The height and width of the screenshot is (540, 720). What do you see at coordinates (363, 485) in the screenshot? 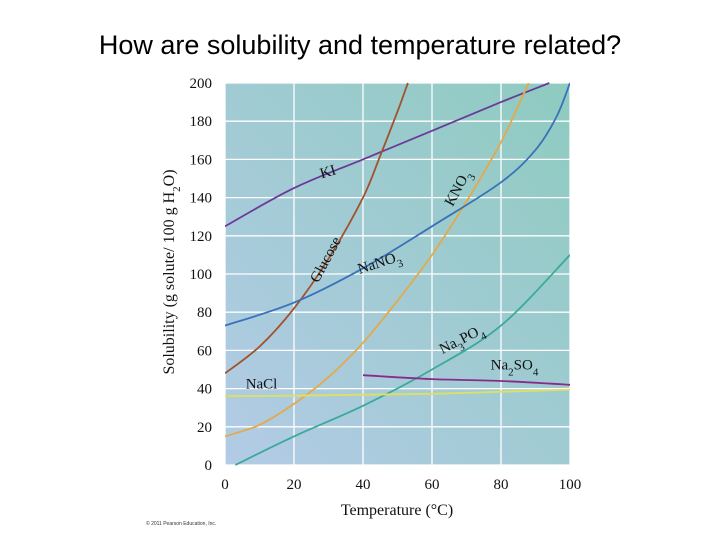
I see `x-tick-label: 40` at bounding box center [363, 485].